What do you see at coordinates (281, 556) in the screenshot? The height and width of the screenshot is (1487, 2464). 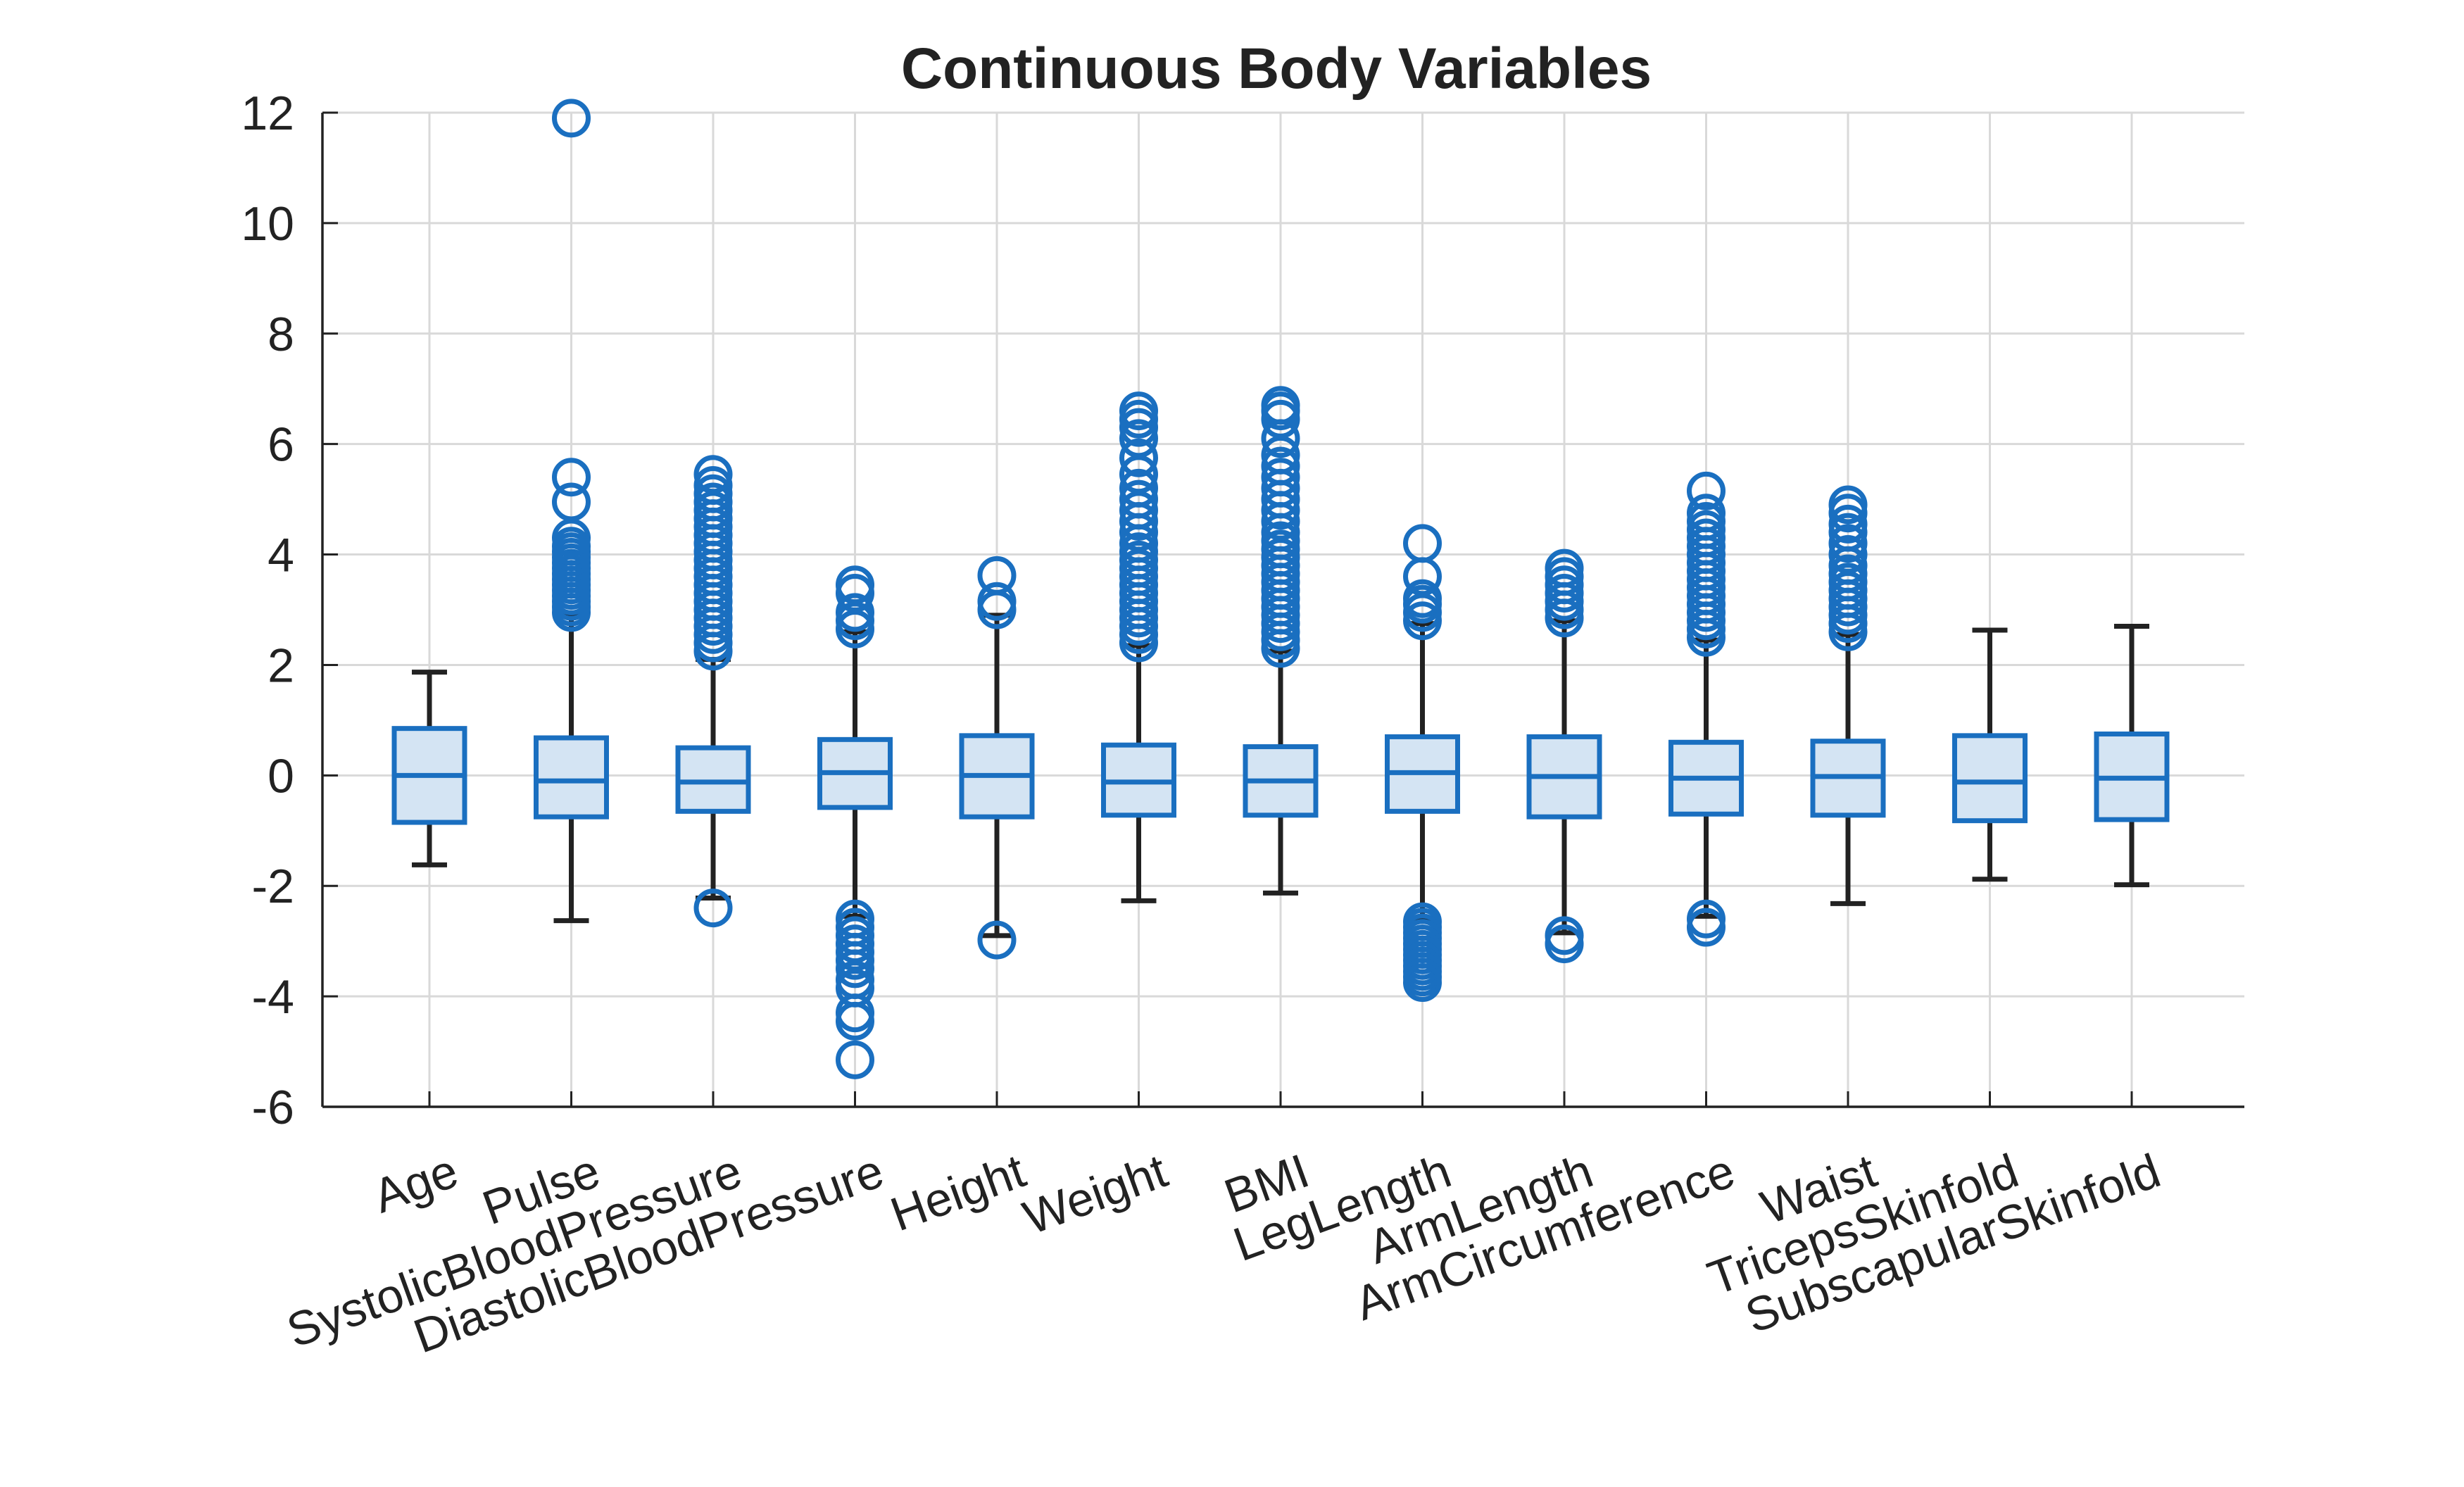 I see `y-tick-label: 4` at bounding box center [281, 556].